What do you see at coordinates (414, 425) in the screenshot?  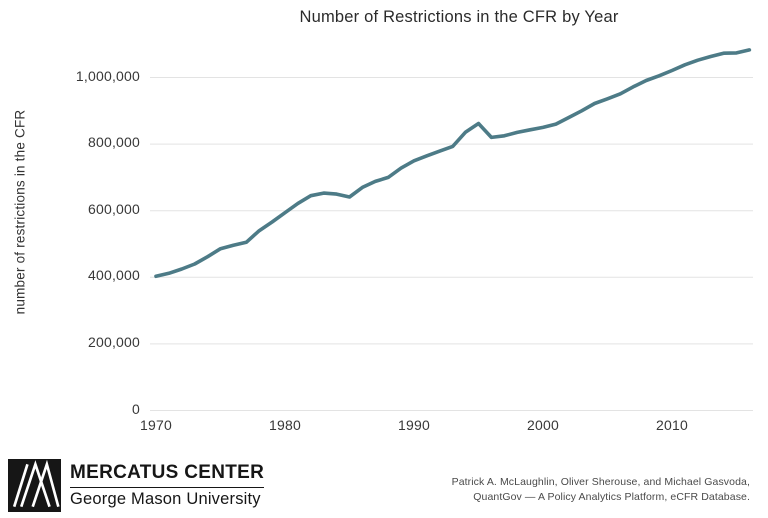 I see `x-tick-label: 1990` at bounding box center [414, 425].